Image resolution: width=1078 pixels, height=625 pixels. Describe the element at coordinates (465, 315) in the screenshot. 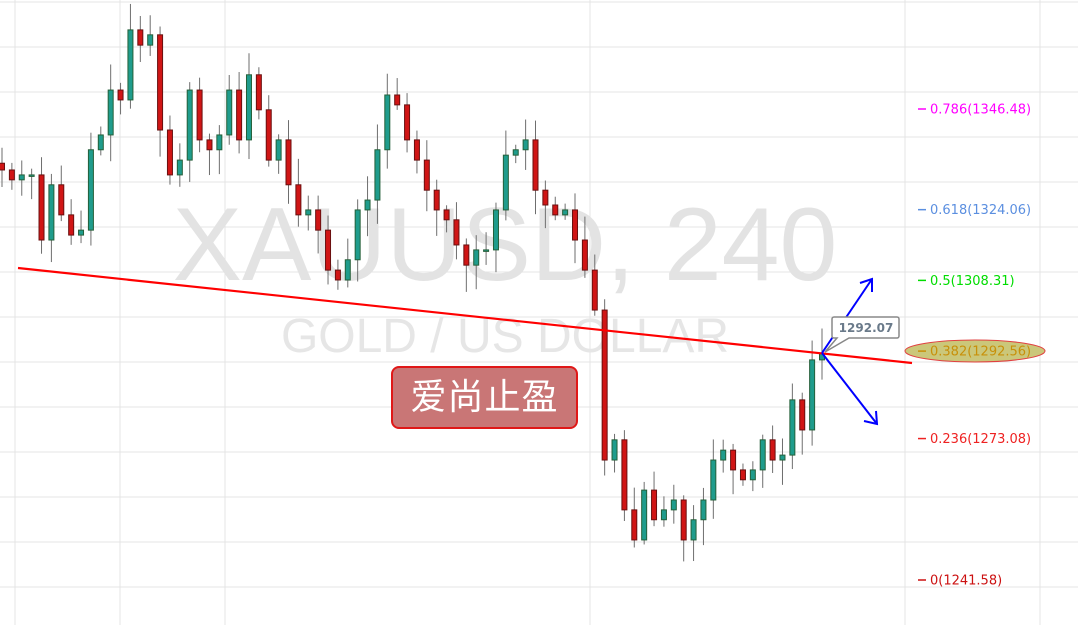

I see `trendline` at that location.